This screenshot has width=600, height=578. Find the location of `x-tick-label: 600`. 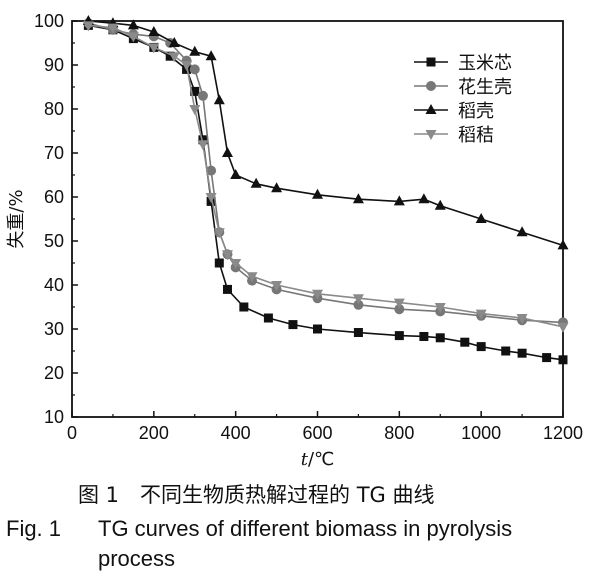

x-tick-label: 600 is located at coordinates (317, 433).